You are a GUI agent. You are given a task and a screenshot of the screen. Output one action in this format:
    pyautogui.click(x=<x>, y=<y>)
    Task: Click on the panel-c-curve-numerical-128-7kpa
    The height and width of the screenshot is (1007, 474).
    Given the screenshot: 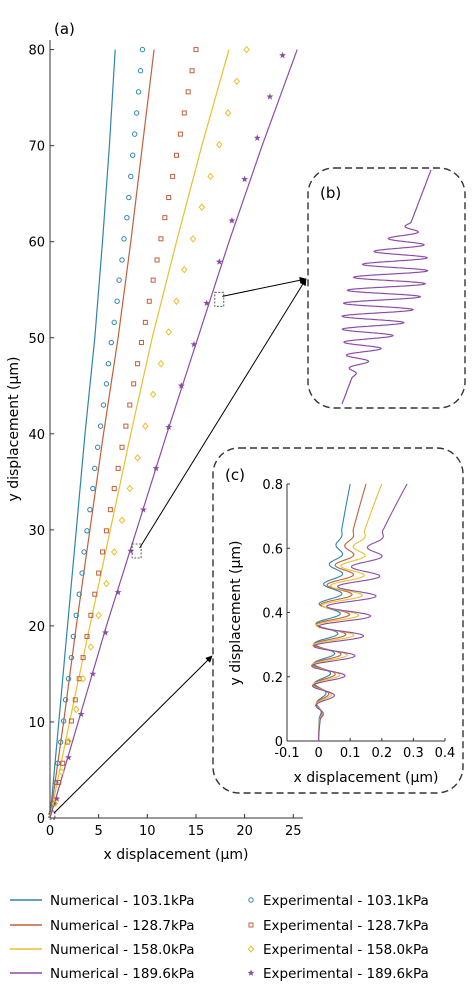 What is the action you would take?
    pyautogui.click(x=339, y=612)
    